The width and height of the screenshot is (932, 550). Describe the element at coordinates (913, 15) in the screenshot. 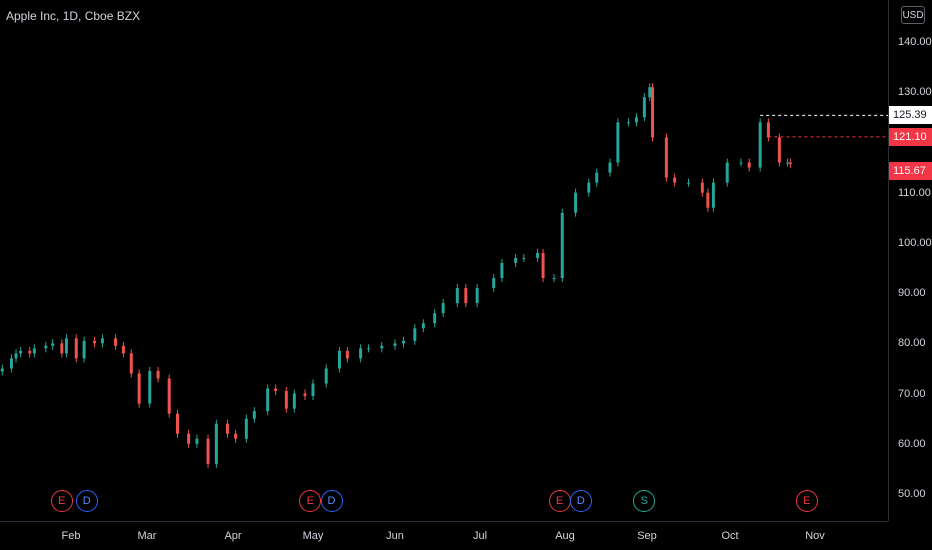

I see `currency-button: USD` at that location.